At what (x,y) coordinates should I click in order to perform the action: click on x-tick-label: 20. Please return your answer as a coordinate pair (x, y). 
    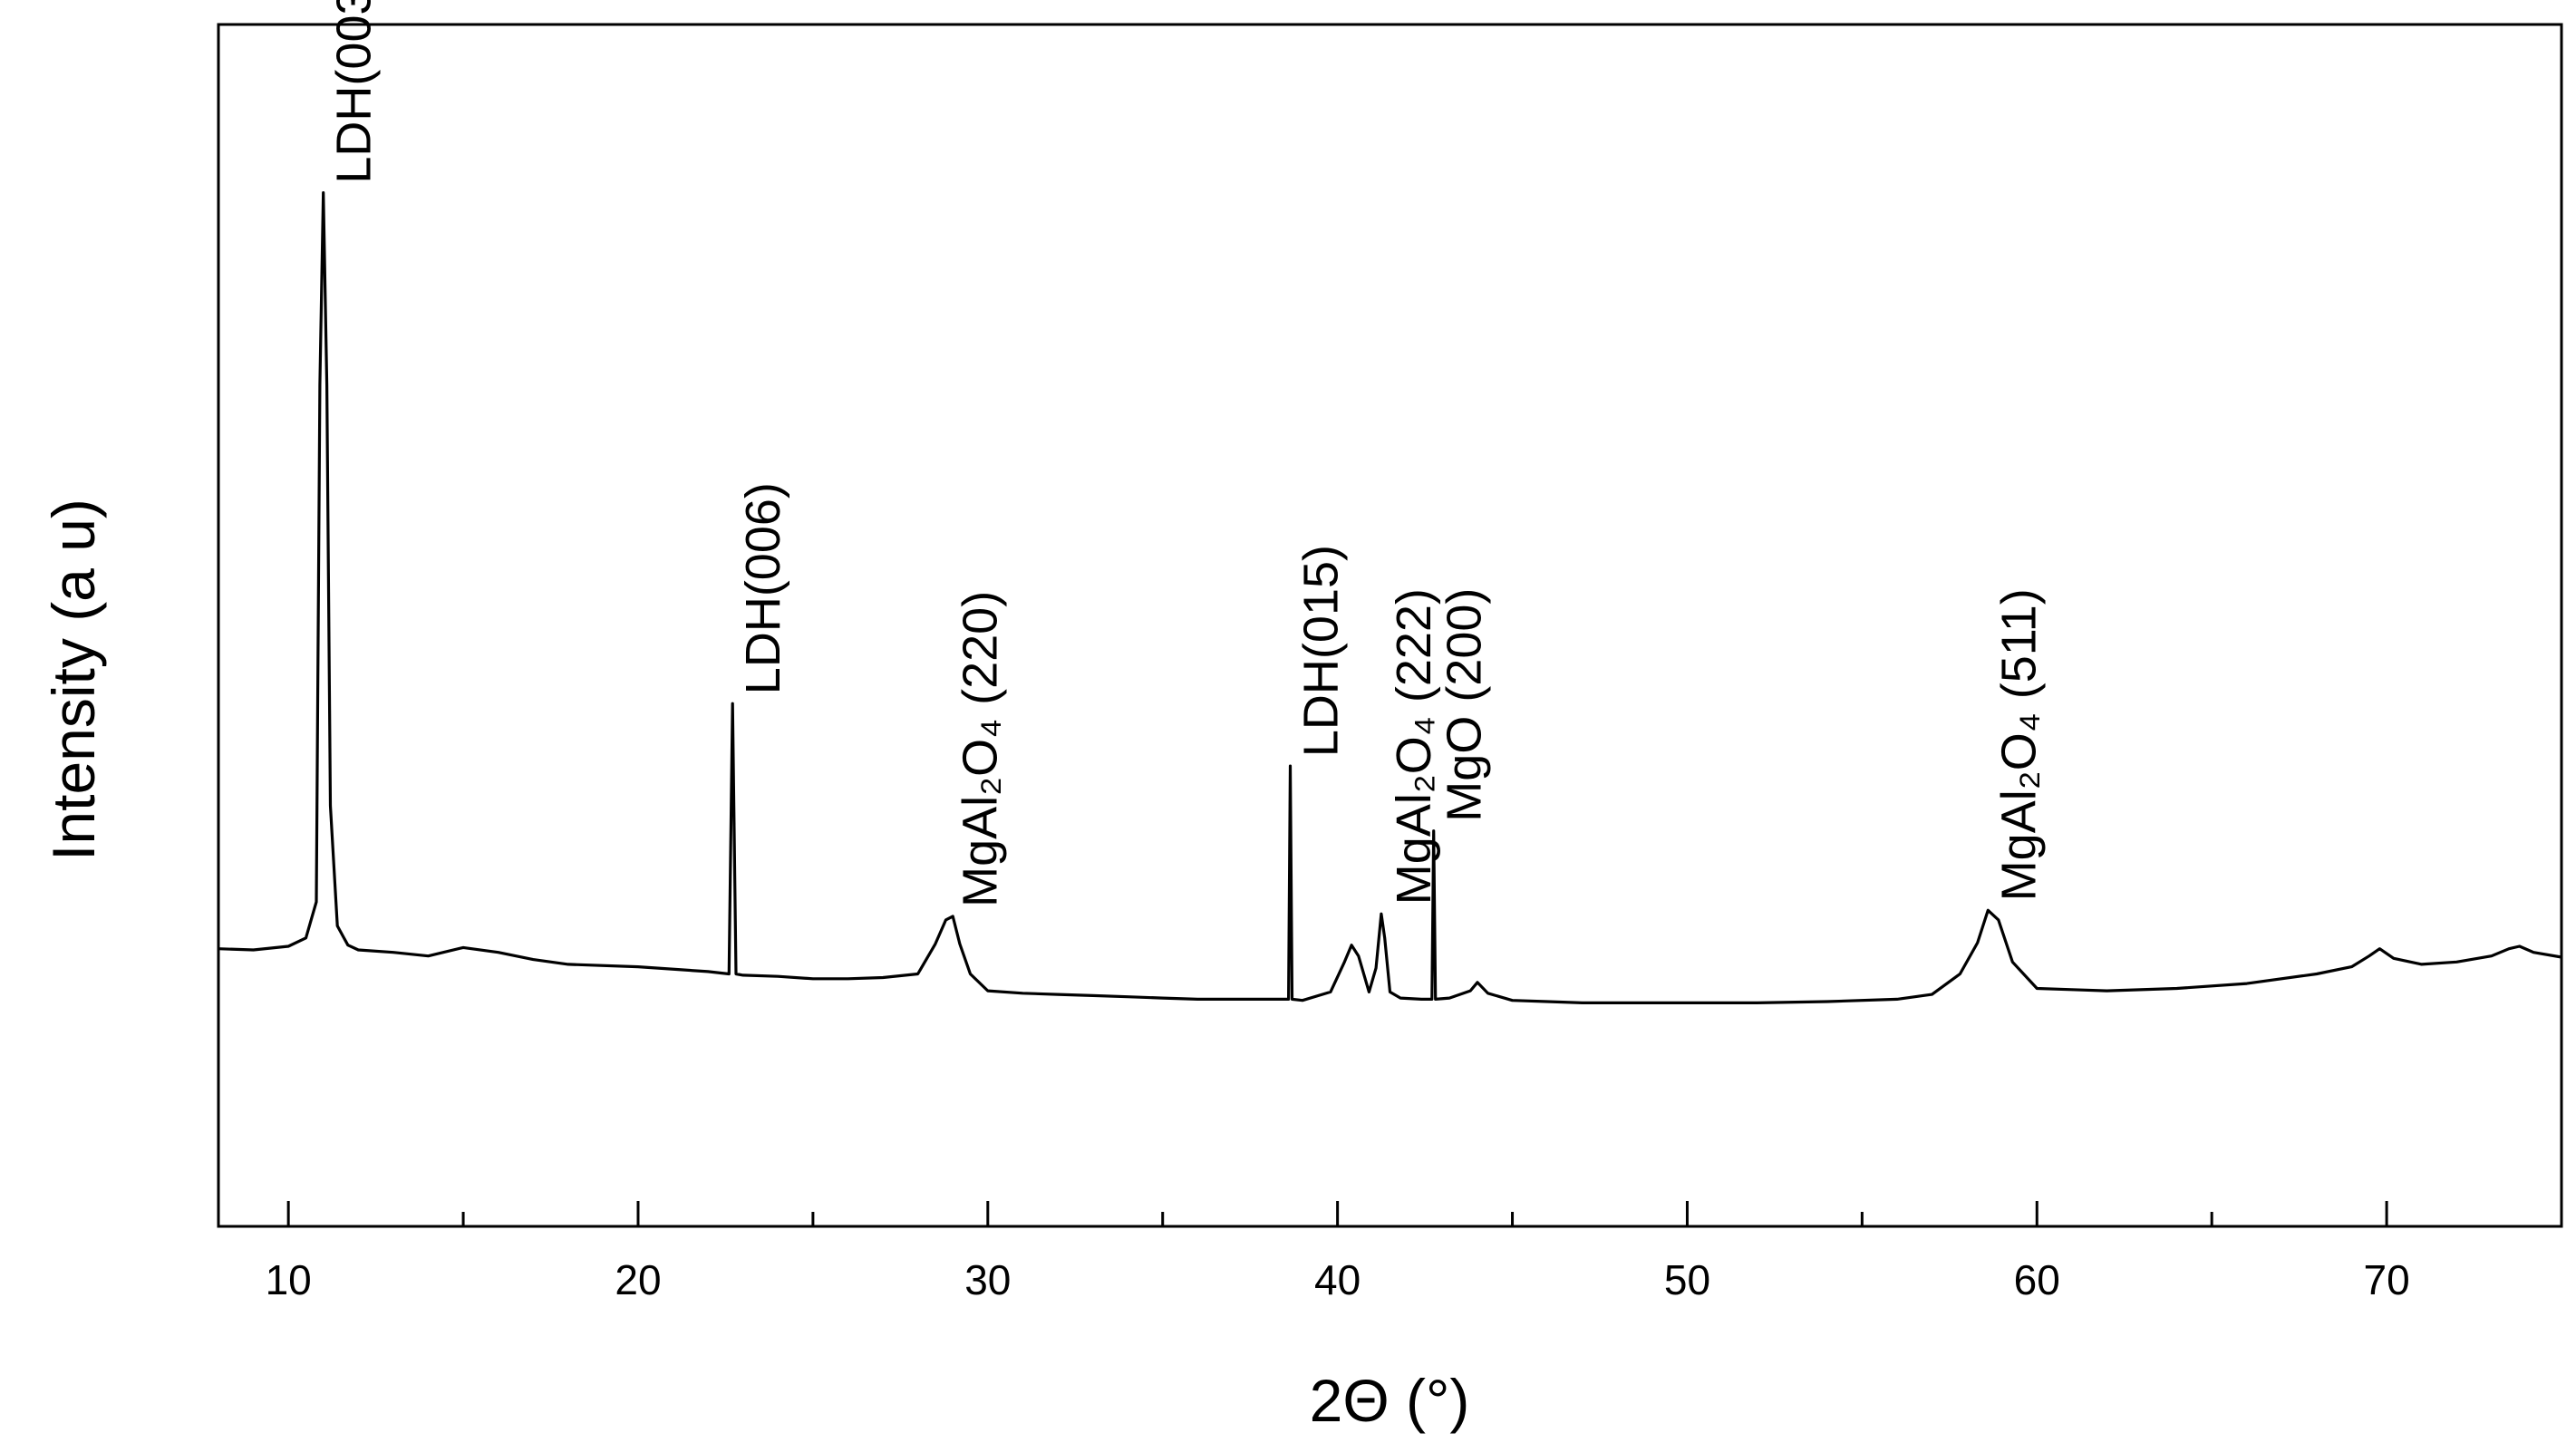
    Looking at the image, I should click on (638, 1279).